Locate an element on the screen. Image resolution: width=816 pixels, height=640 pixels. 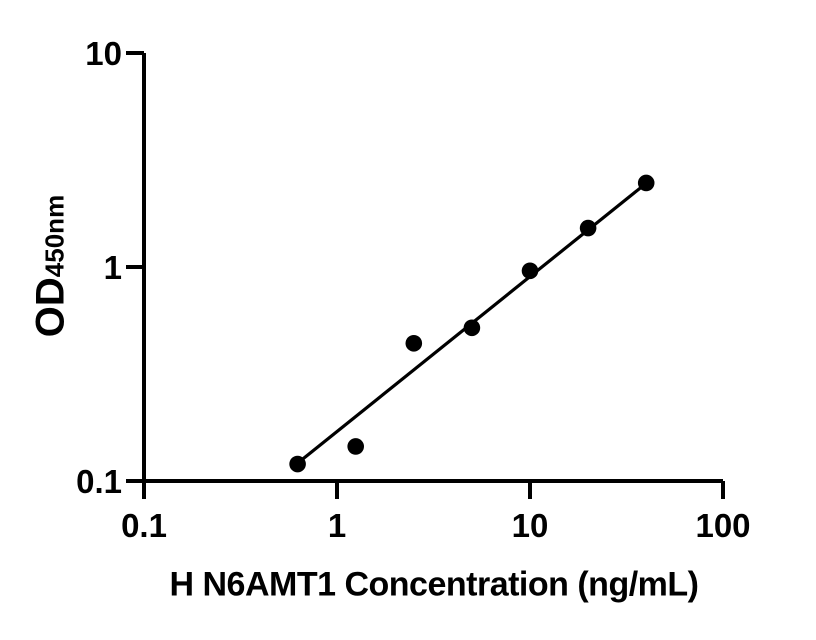
y-axis-title-main: OD is located at coordinates (50, 307).